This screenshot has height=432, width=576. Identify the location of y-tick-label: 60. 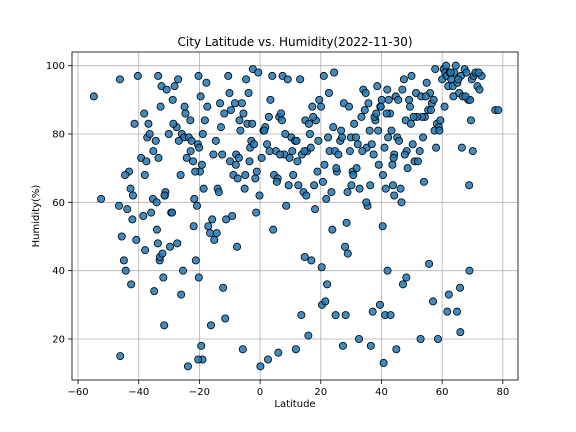
(58, 203).